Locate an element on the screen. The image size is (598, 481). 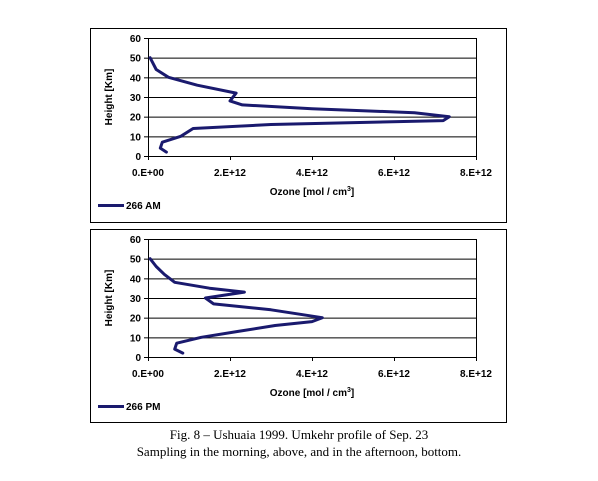
legend-label: 266 AM is located at coordinates (143, 206).